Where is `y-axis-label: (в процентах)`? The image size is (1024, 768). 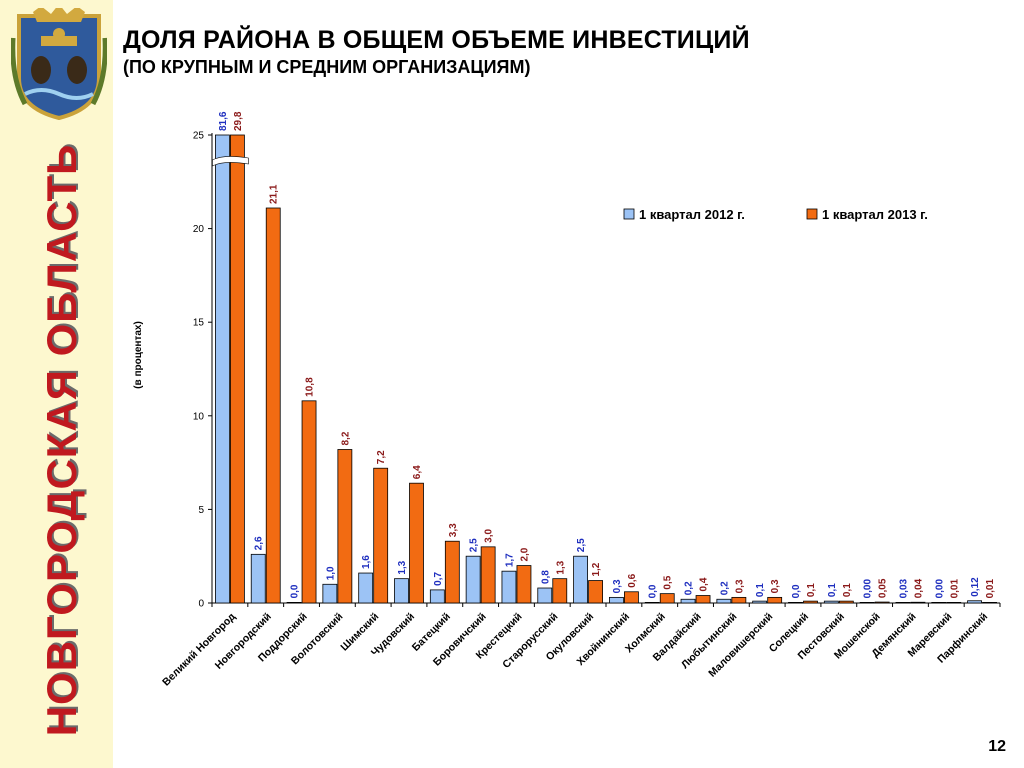
y-axis-label: (в процентах) is located at coordinates (138, 355).